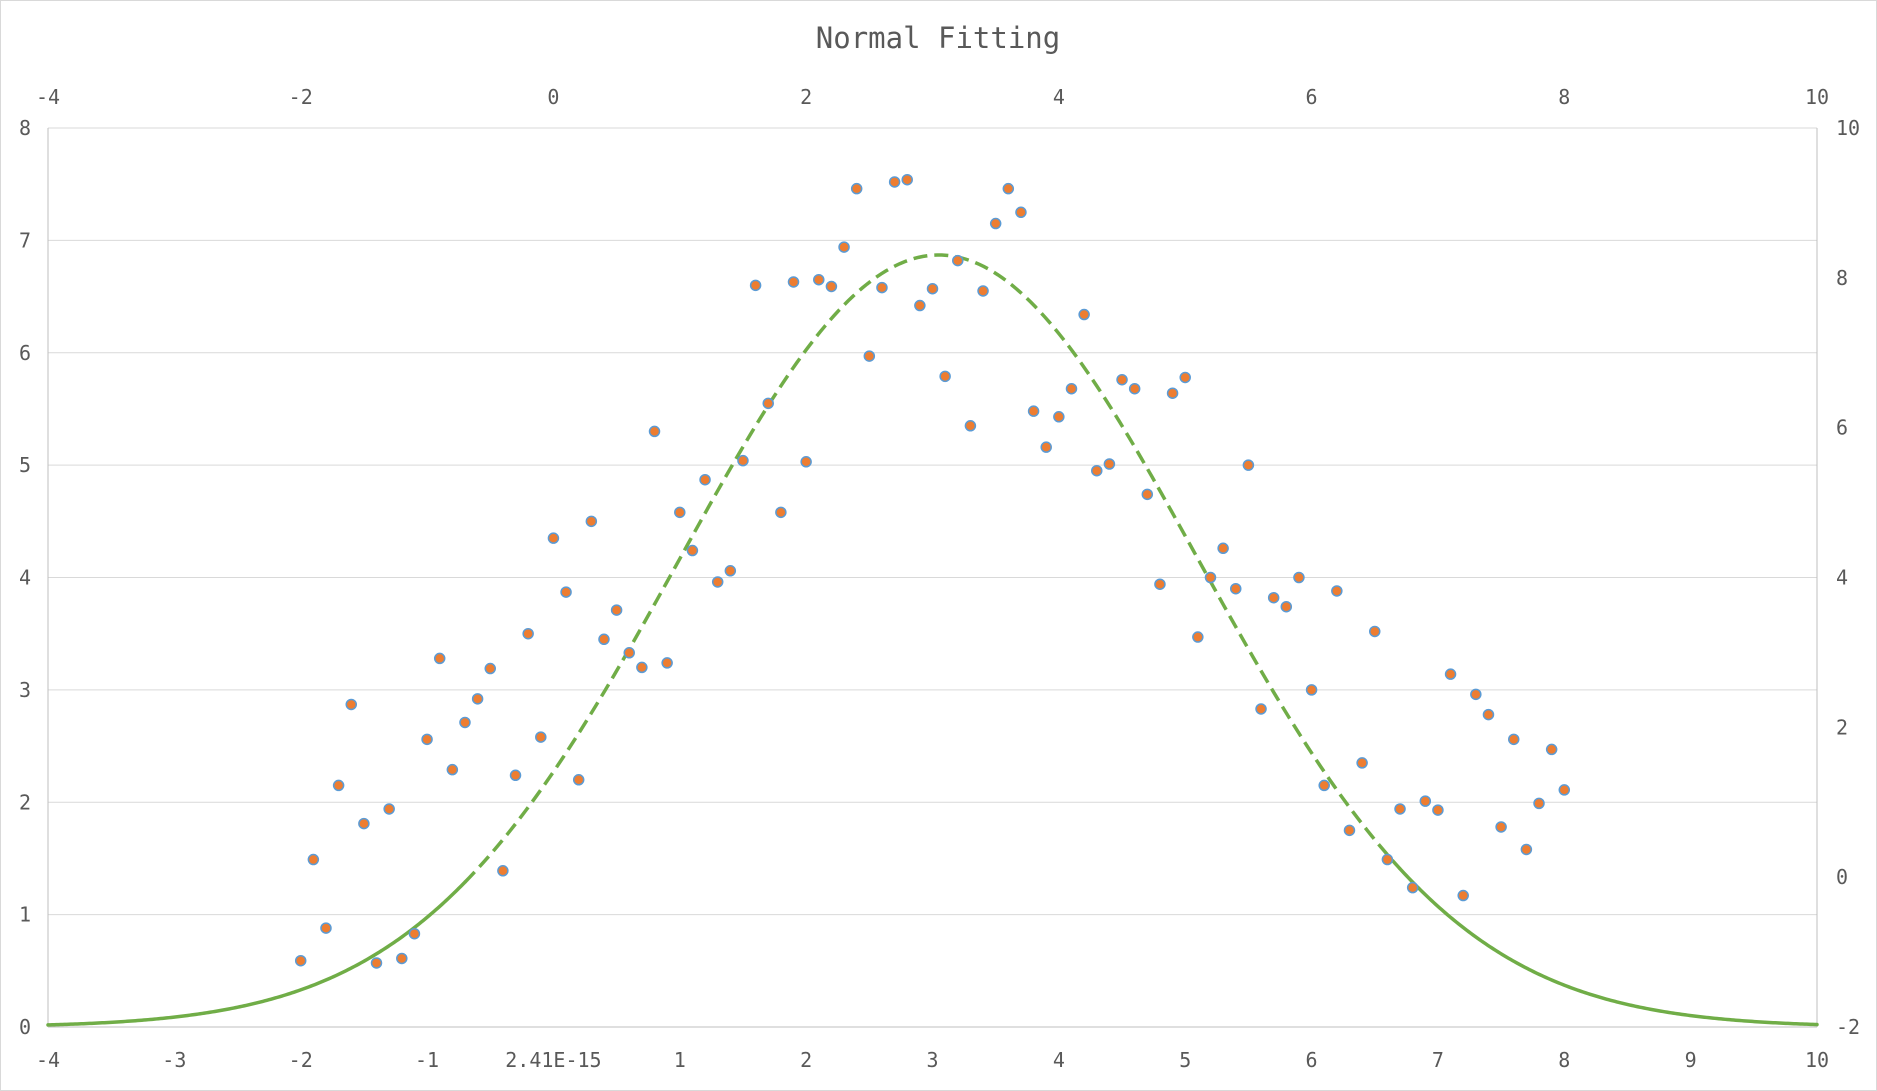 This screenshot has height=1091, width=1877. I want to click on x-tick-label-bottom: 3, so click(932, 1060).